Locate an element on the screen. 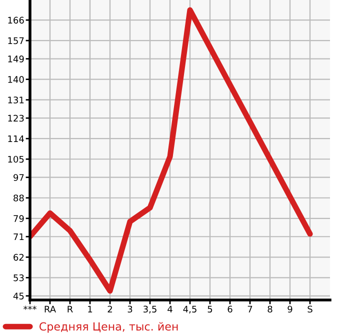 This screenshot has width=345, height=335. y-tick-label: 97 is located at coordinates (19, 177).